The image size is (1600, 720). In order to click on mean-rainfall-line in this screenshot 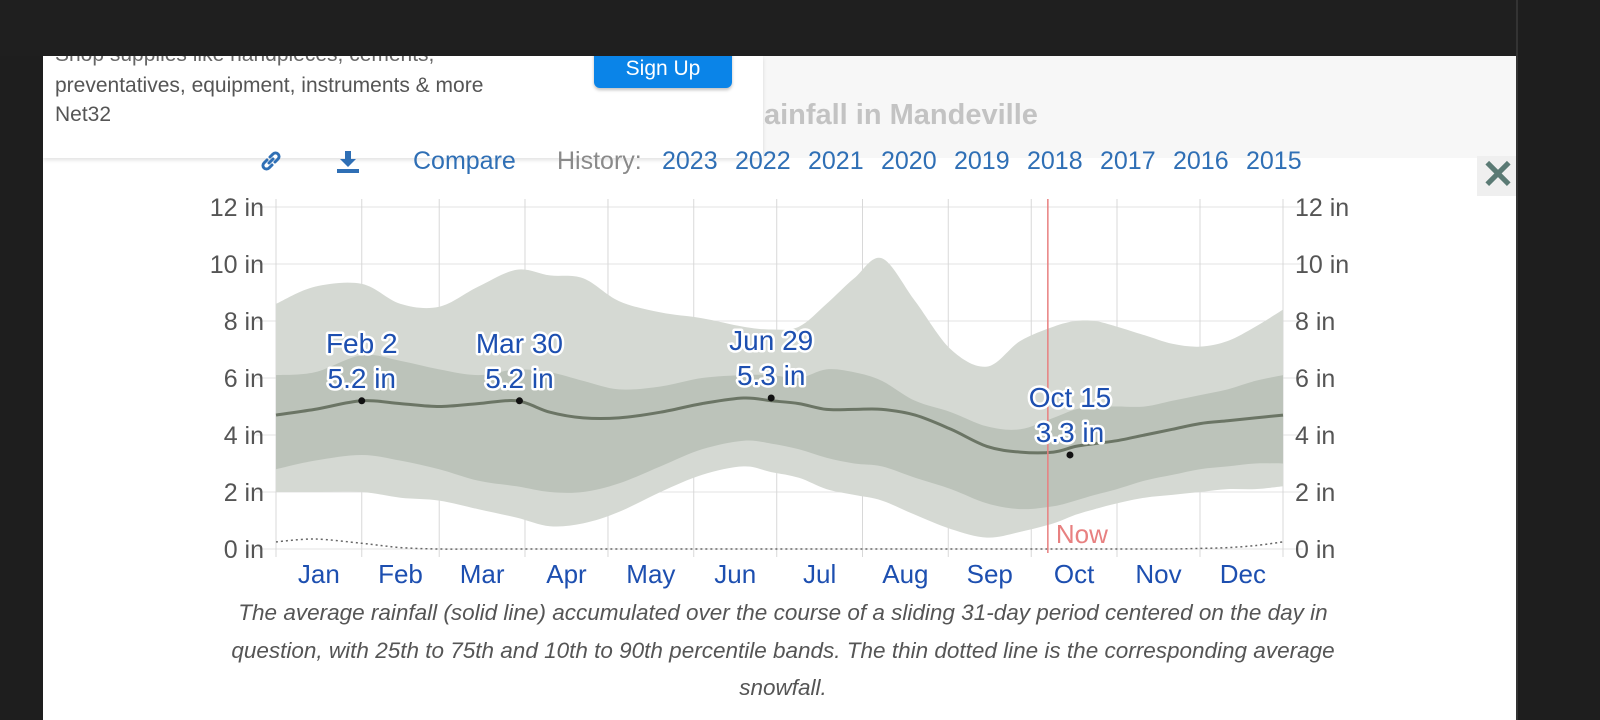, I will do `click(779, 425)`.